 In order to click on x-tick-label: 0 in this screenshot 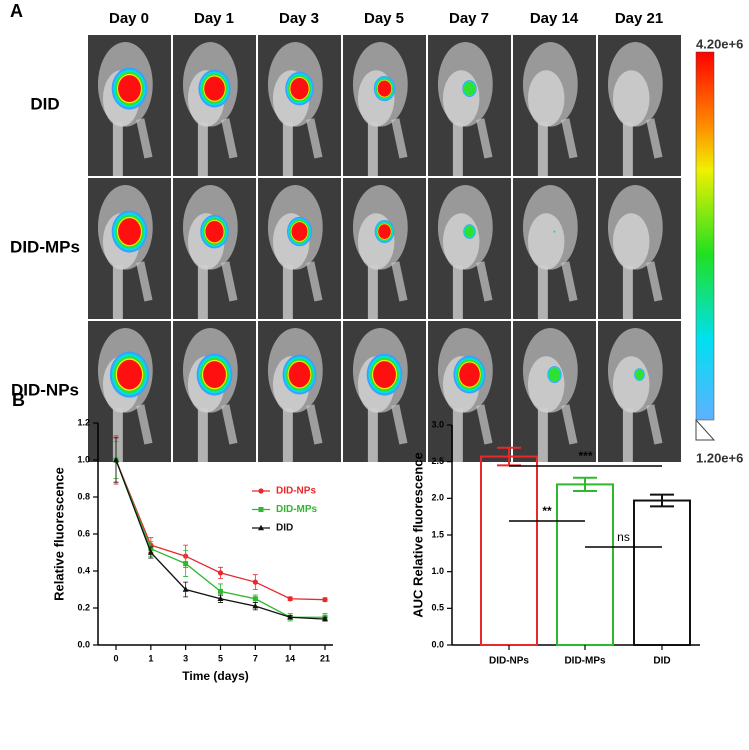, I will do `click(115, 658)`.